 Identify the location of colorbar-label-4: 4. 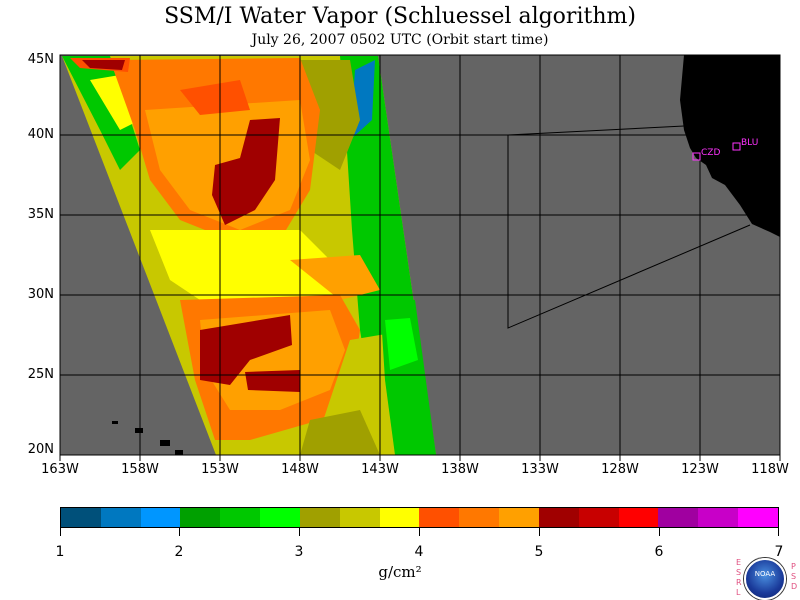
(419, 552).